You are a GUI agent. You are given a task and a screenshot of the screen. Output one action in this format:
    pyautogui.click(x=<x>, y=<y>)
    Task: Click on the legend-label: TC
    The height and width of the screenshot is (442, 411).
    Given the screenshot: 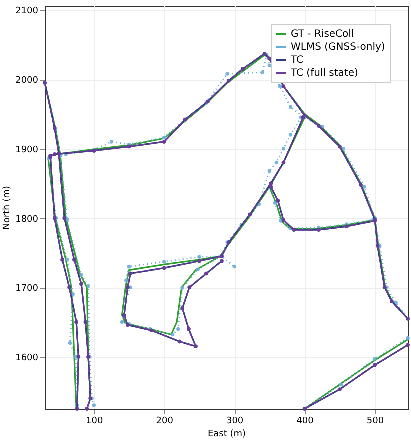 What is the action you would take?
    pyautogui.click(x=297, y=60)
    